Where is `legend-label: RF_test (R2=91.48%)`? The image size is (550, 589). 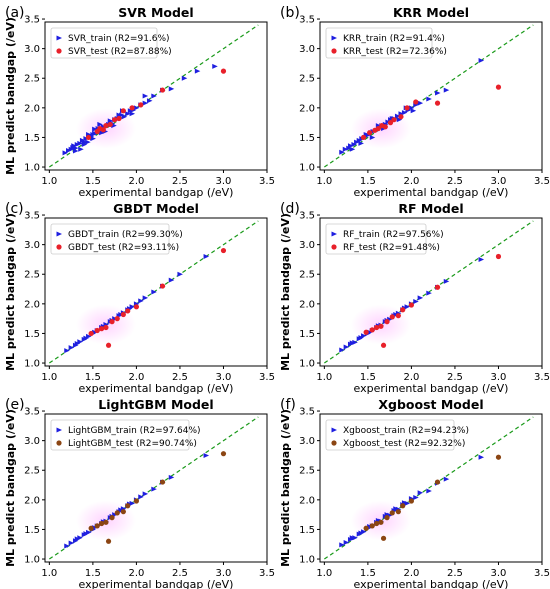
legend-label: RF_test (R2=91.48%) is located at coordinates (391, 248).